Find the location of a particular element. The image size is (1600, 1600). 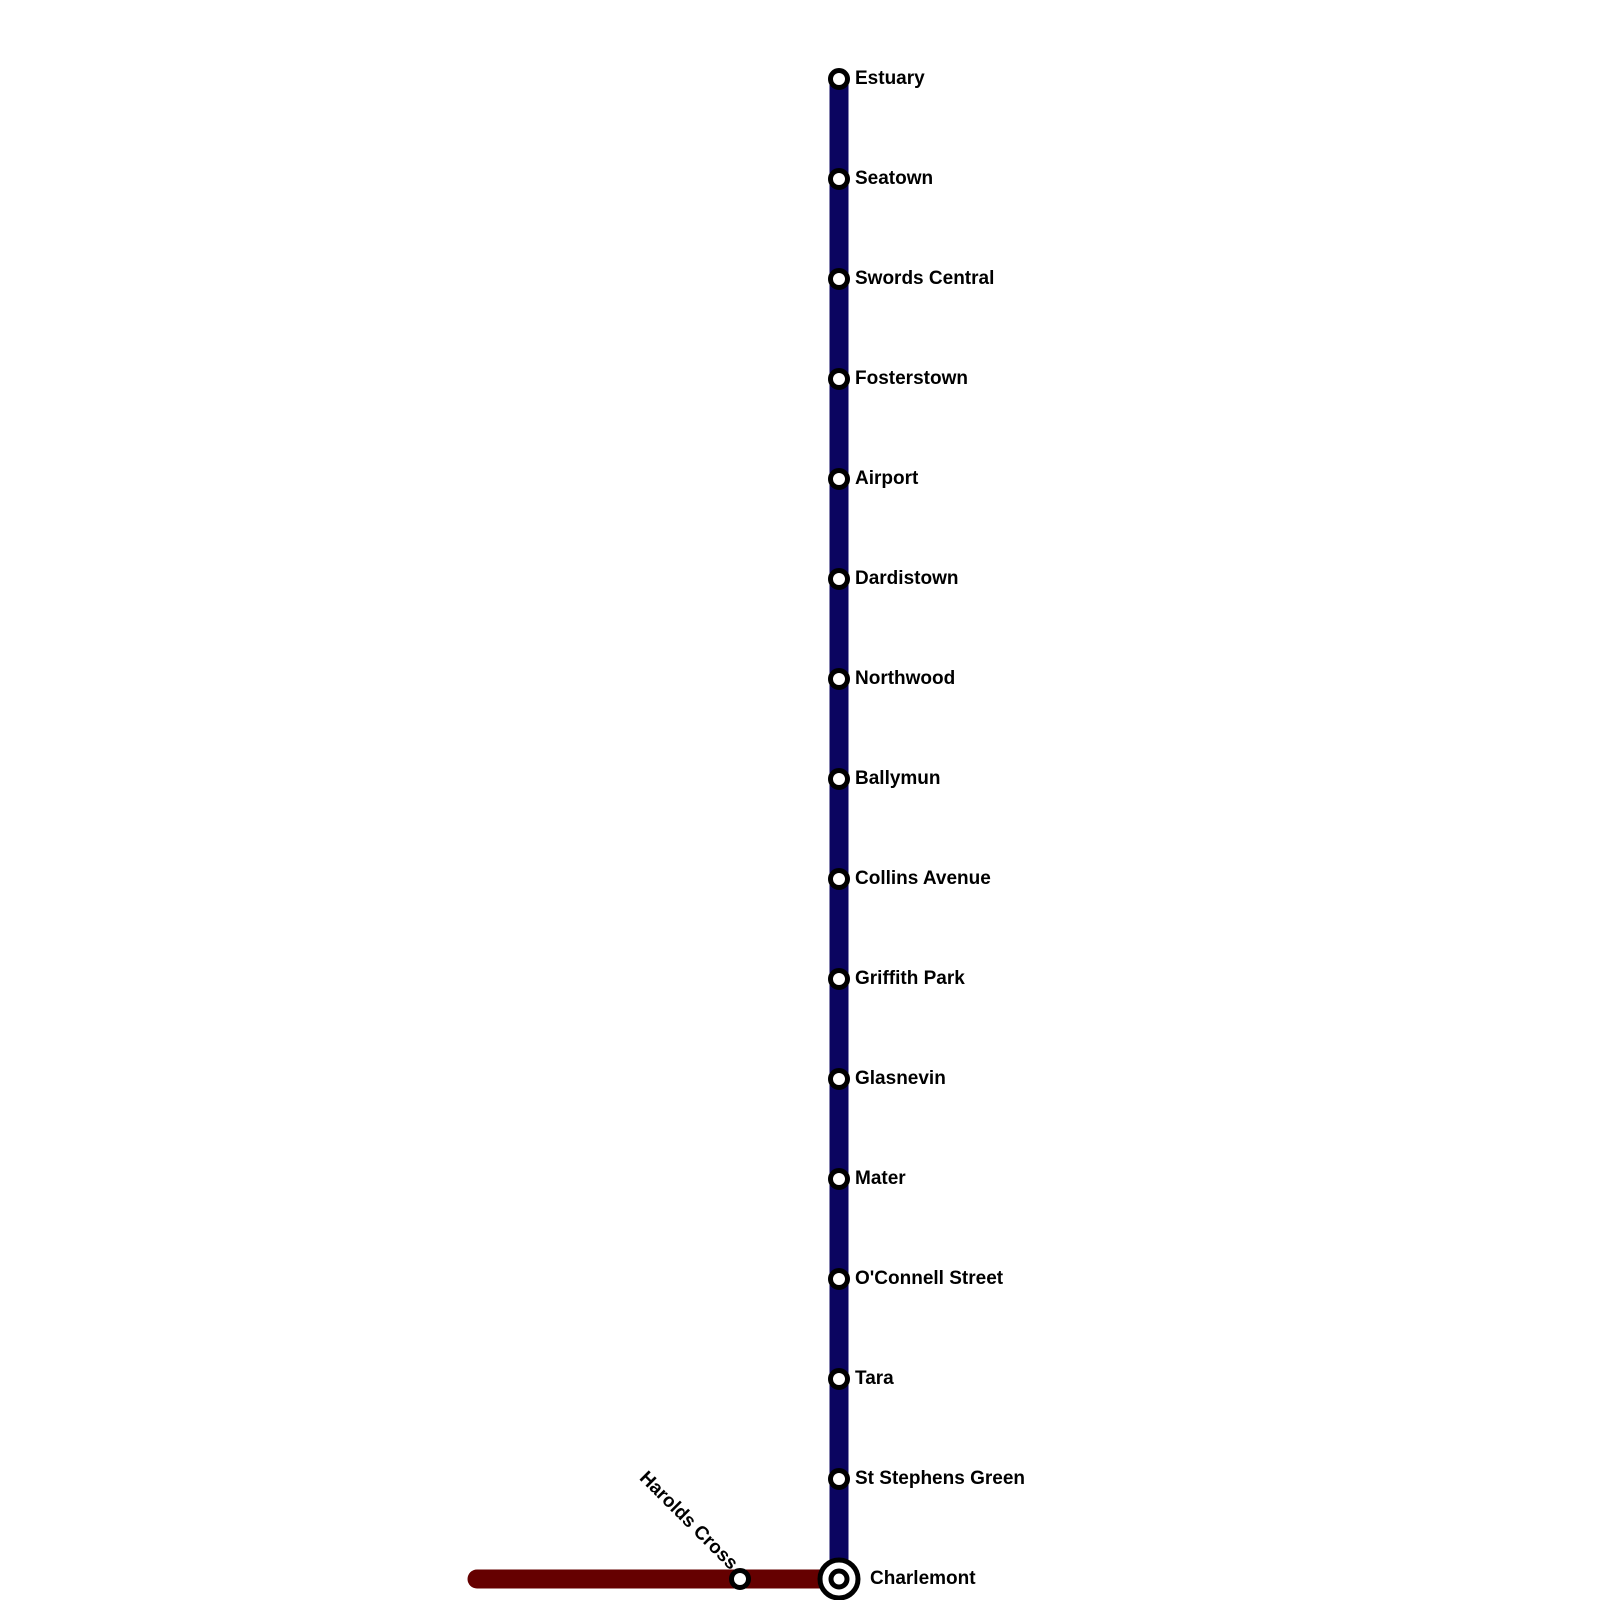

station-label: Harolds Cross is located at coordinates (688, 1520).